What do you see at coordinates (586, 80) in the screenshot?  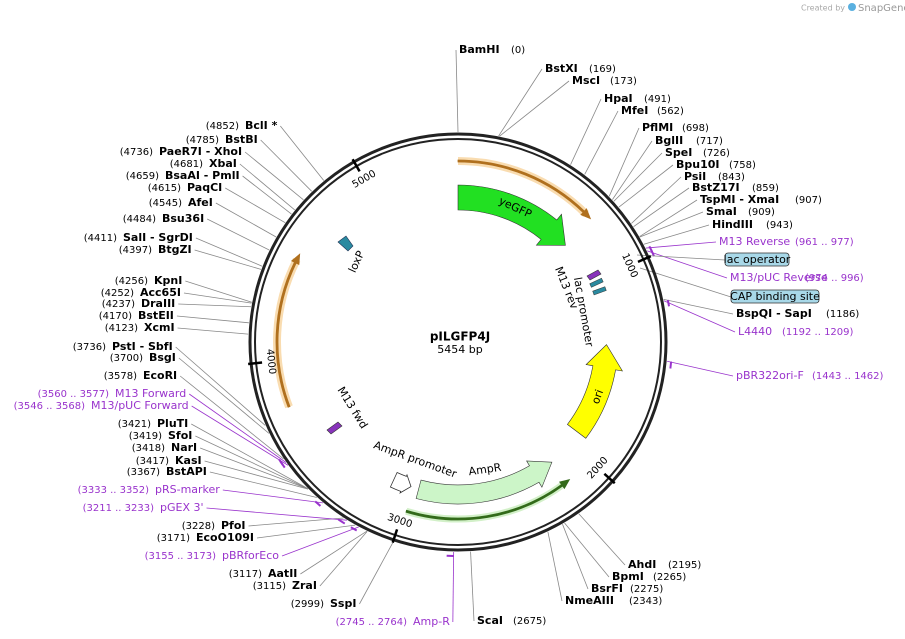 I see `enzyme-name: MscI` at bounding box center [586, 80].